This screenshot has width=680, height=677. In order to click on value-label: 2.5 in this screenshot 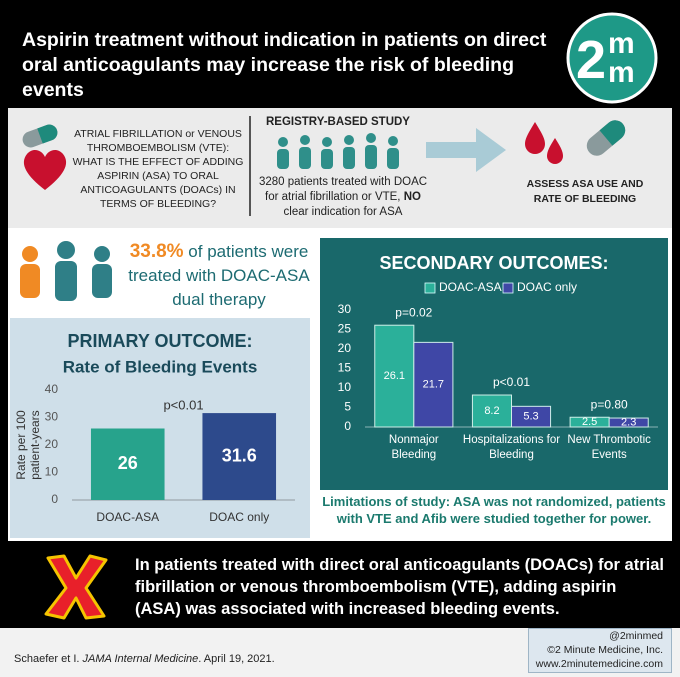, I will do `click(589, 422)`.